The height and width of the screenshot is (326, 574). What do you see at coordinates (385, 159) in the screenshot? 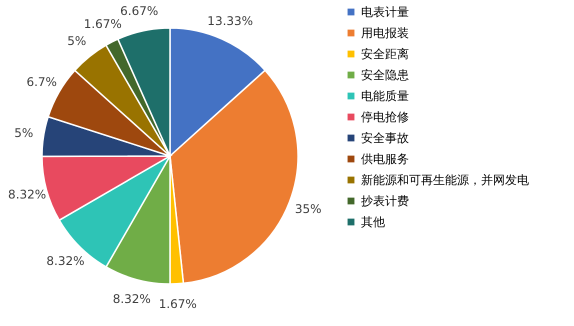
I see `legend-label: 供电服务` at bounding box center [385, 159].